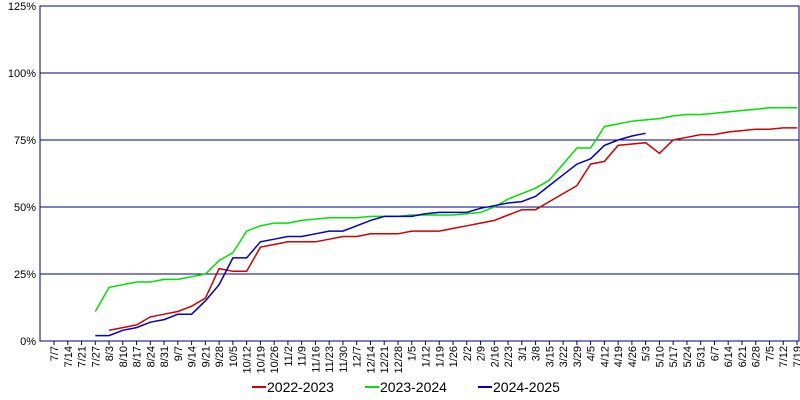 The height and width of the screenshot is (400, 800). I want to click on x-tick-label: 11/9, so click(303, 356).